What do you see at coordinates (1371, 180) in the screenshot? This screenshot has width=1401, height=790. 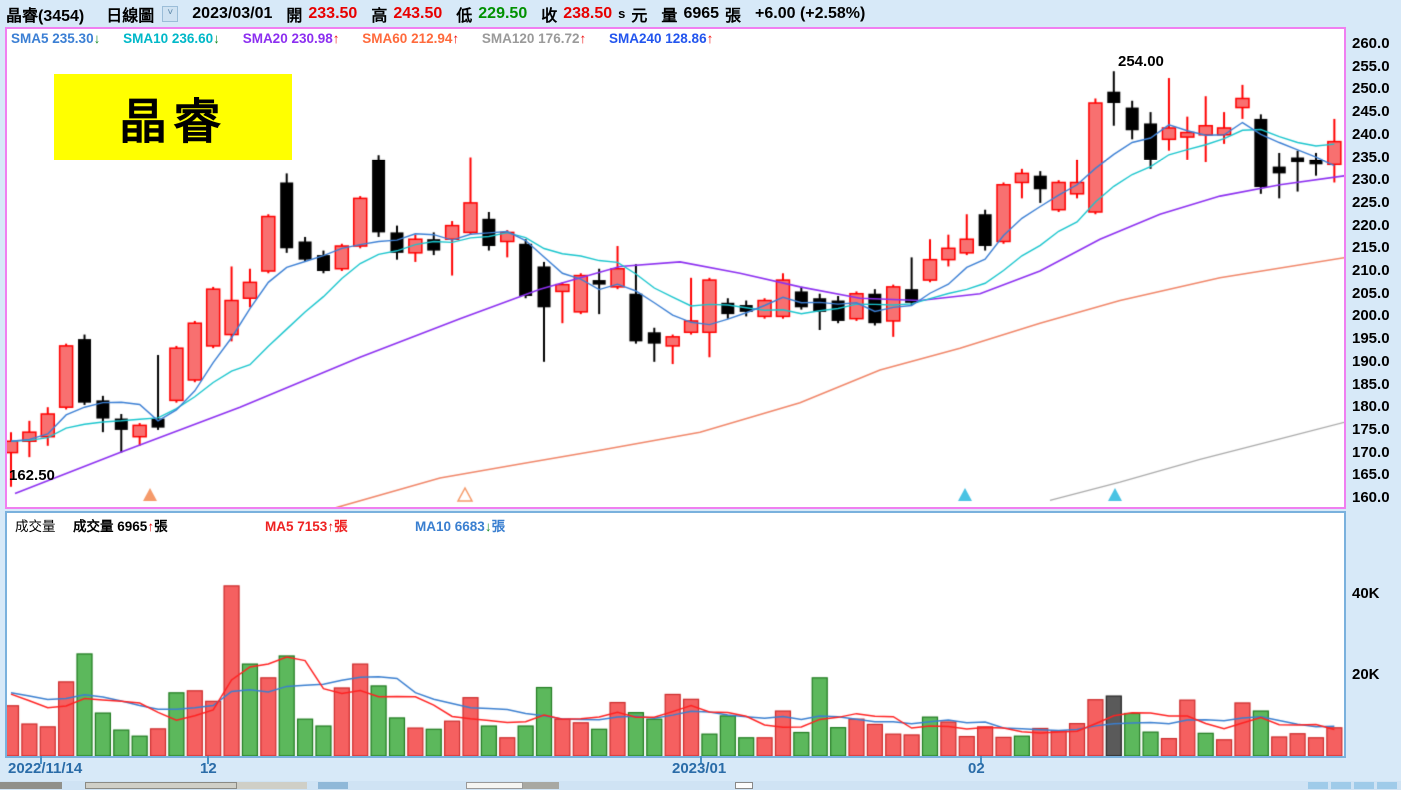 I see `price-axis-label: 230.0` at bounding box center [1371, 180].